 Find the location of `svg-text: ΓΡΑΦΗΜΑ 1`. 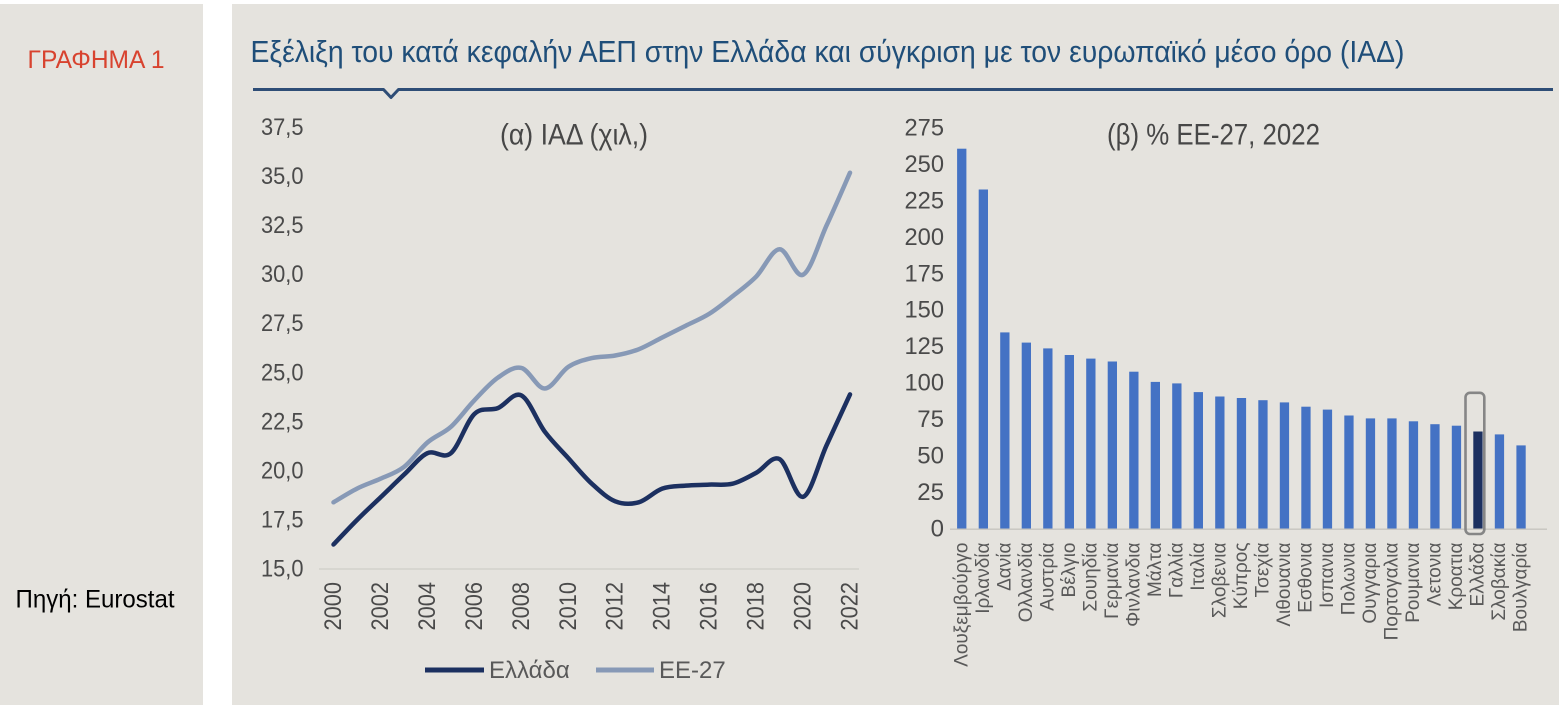

svg-text: ΓΡΑΦΗΜΑ 1 is located at coordinates (96, 60).